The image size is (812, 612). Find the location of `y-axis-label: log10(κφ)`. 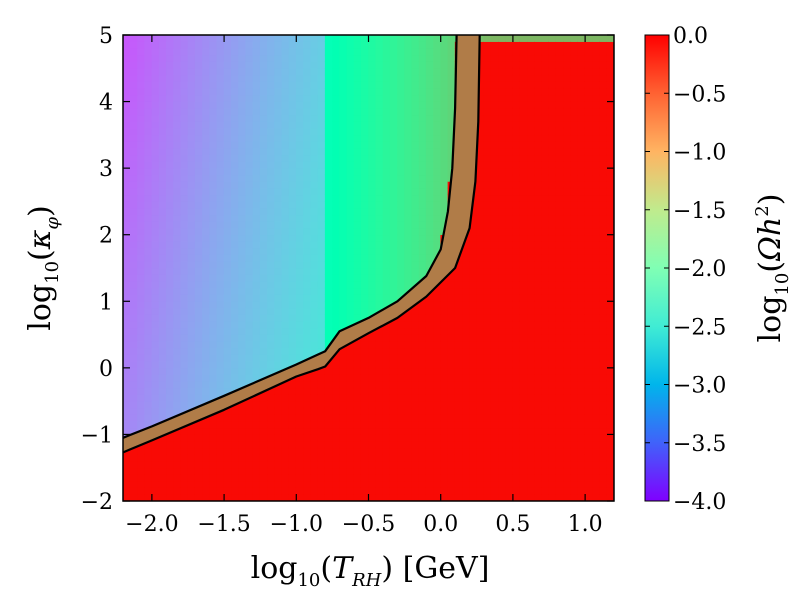

y-axis-label: log10(κφ) is located at coordinates (43, 268).